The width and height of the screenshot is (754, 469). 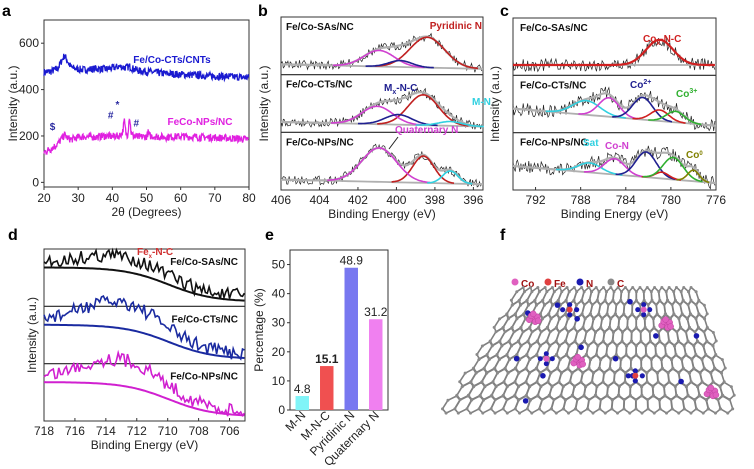 I want to click on x-tick-label: 714, so click(x=106, y=431).